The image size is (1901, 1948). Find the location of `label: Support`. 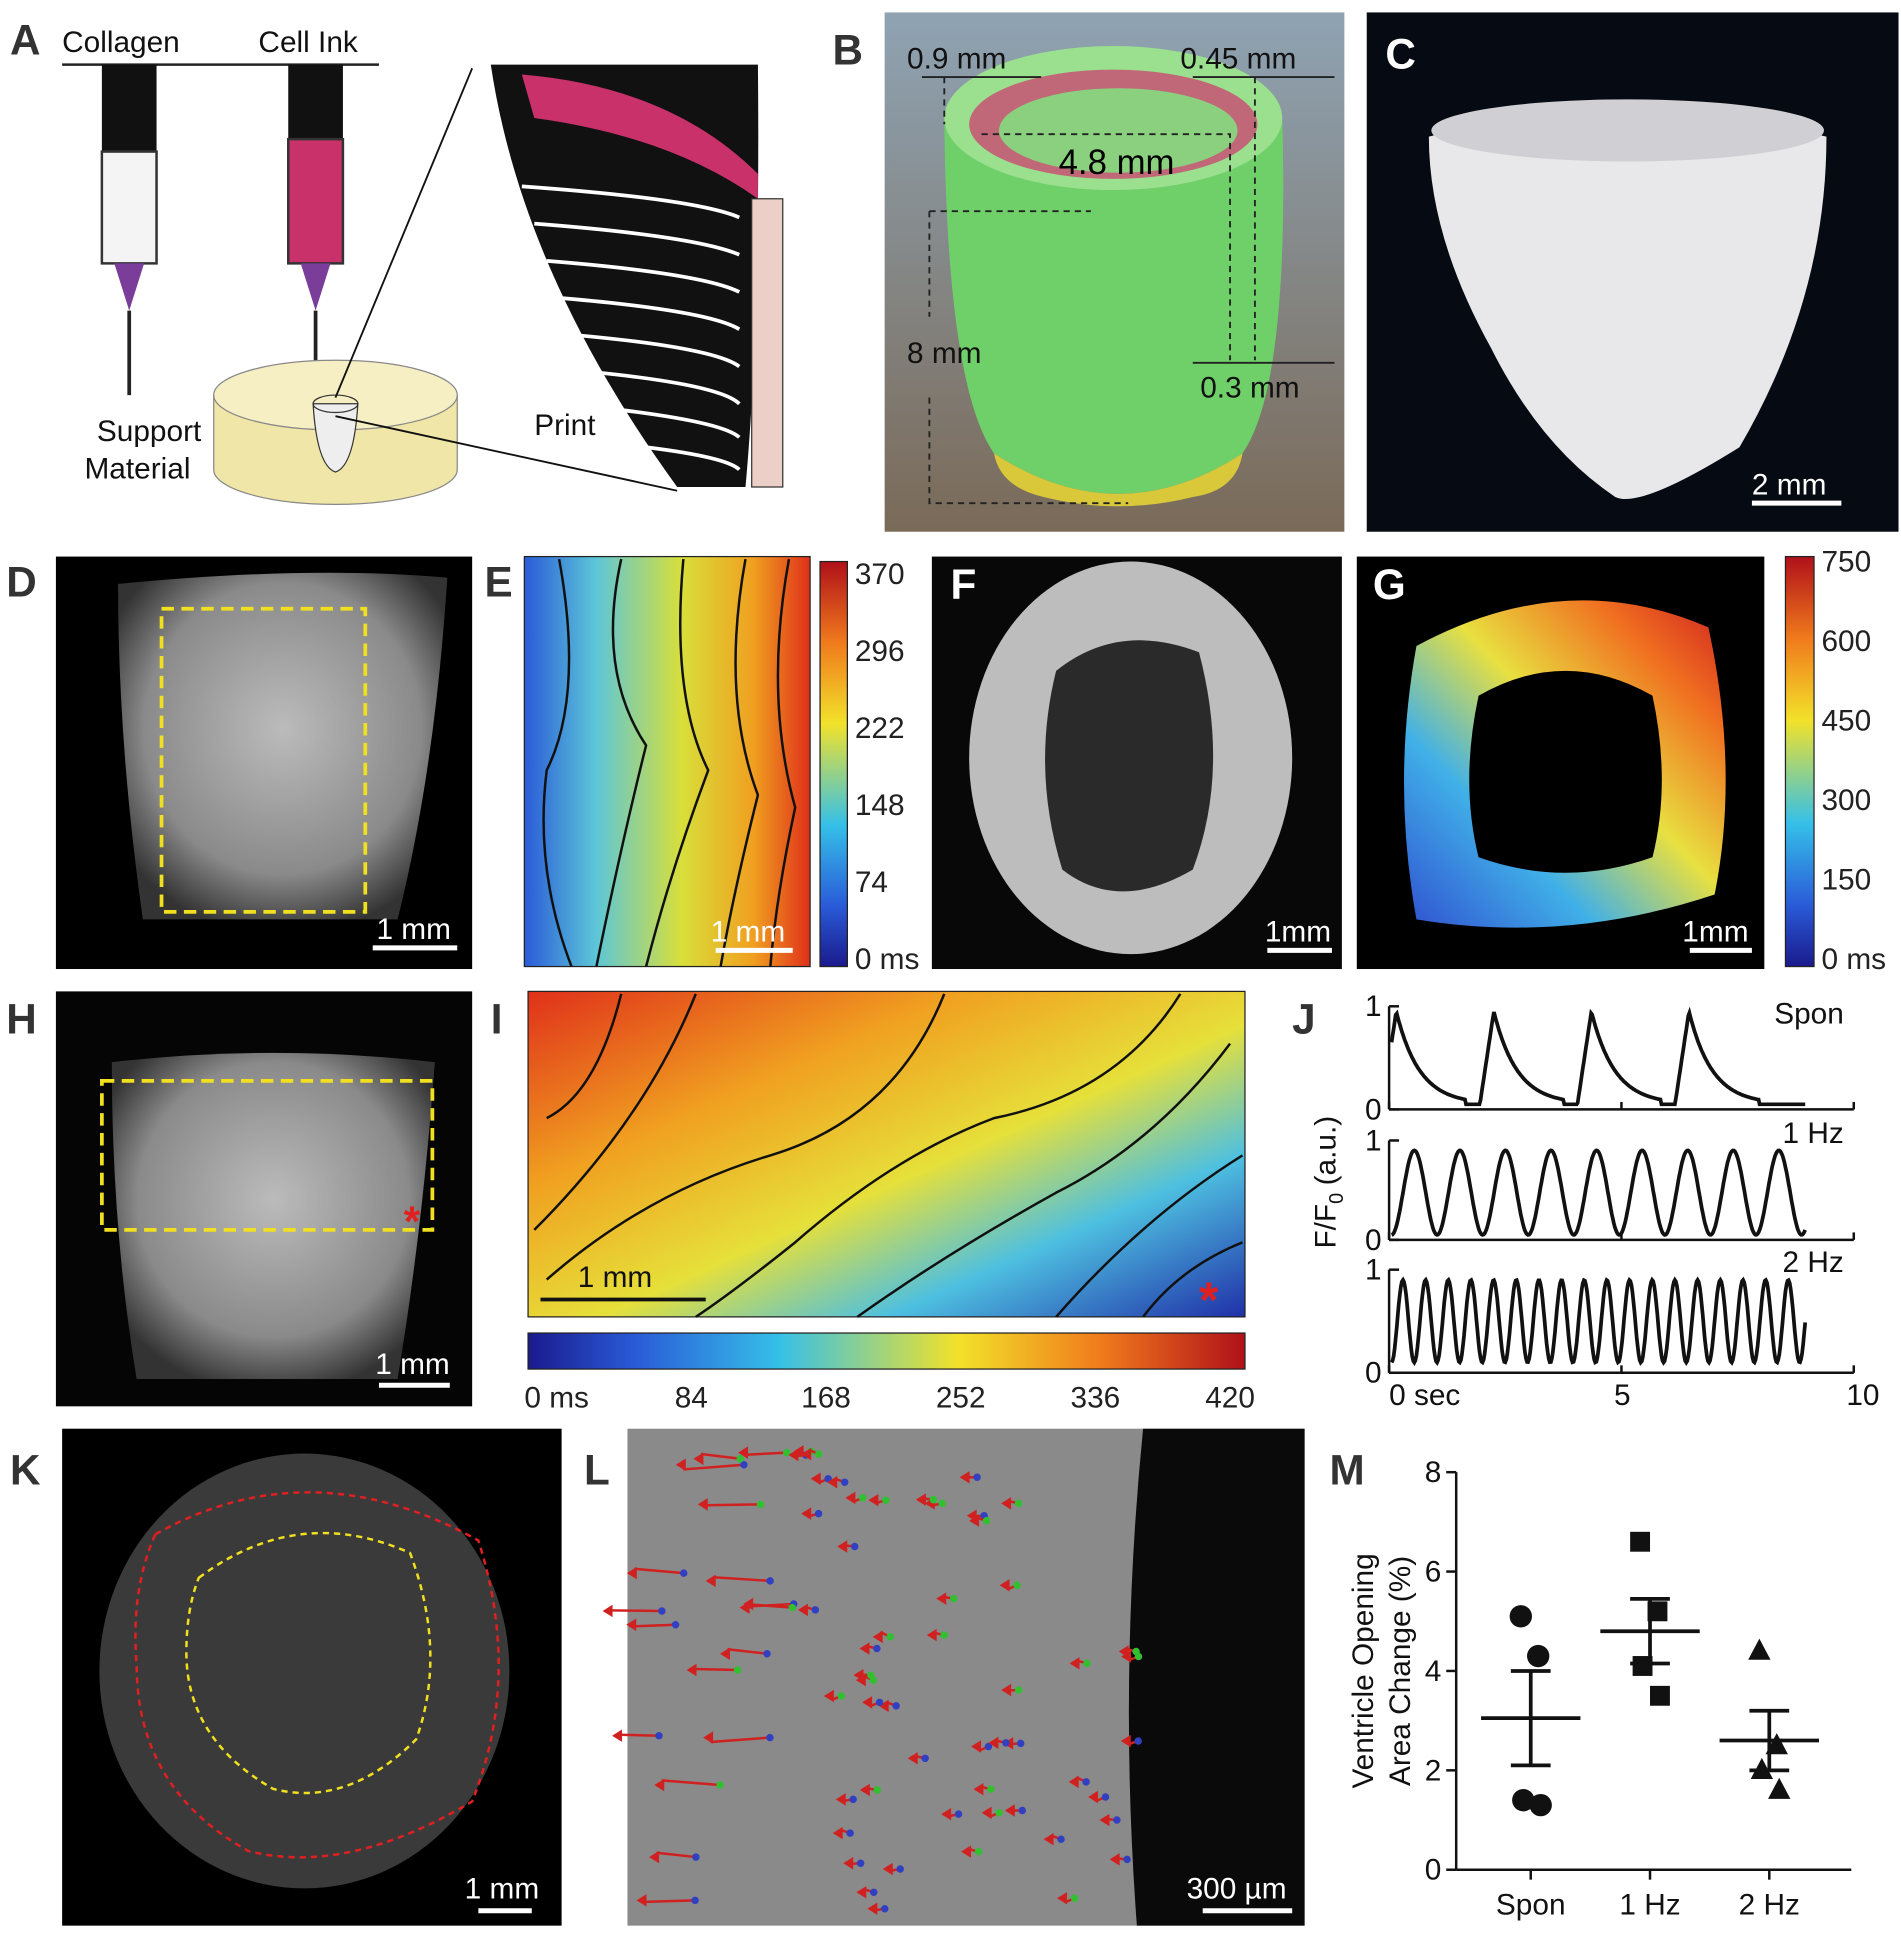

label: Support is located at coordinates (149, 431).